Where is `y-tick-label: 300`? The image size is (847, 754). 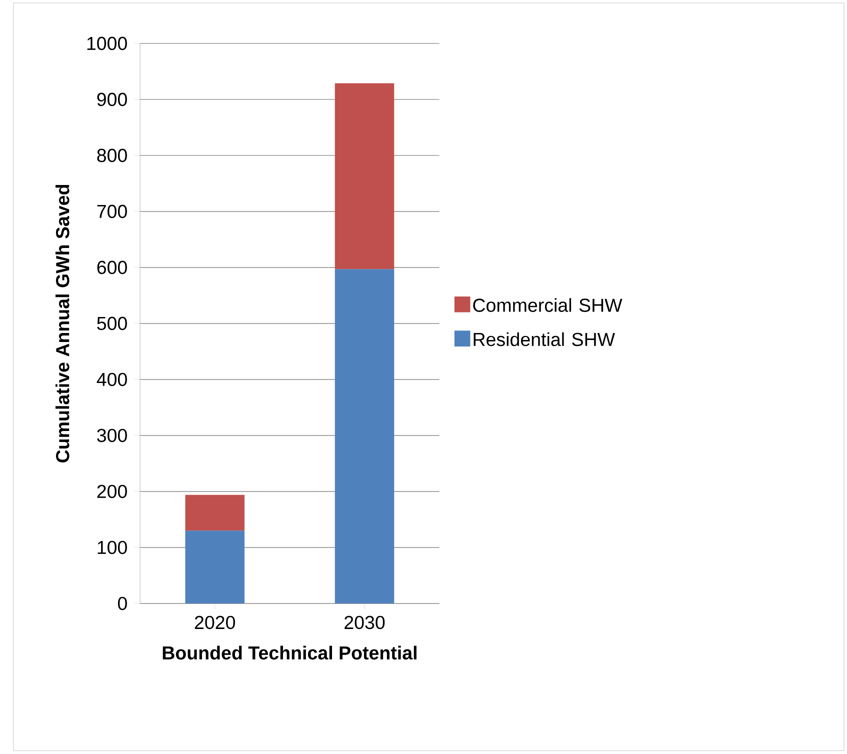 y-tick-label: 300 is located at coordinates (112, 435).